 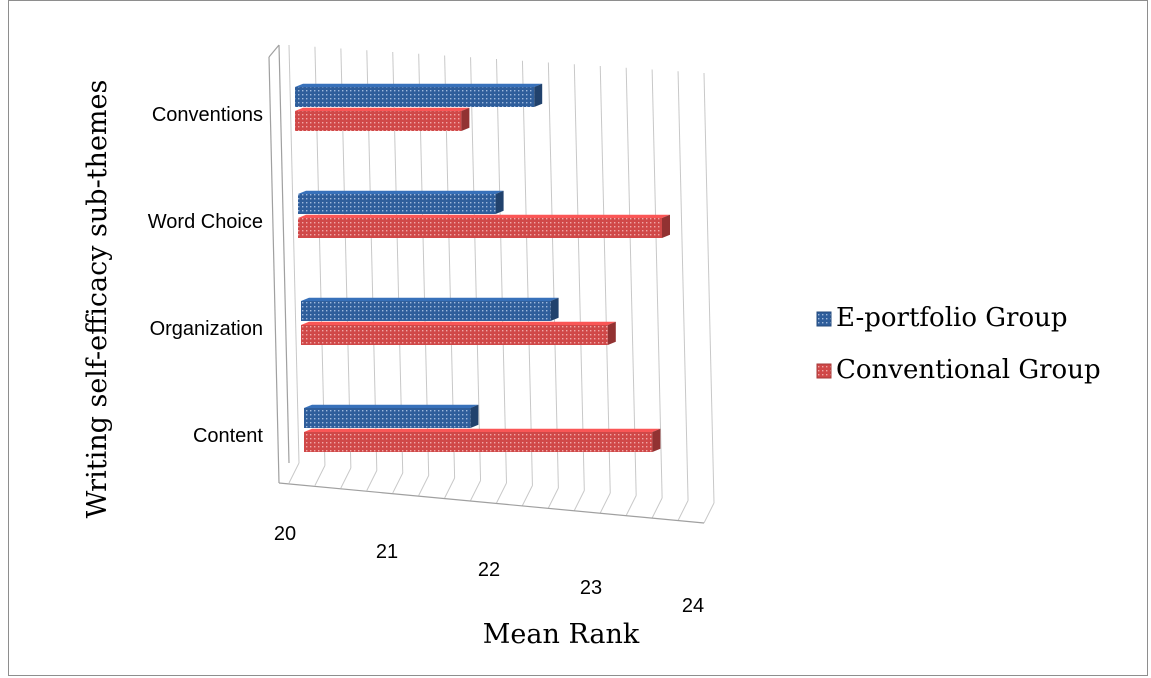 I want to click on category-label: Word Choice, so click(x=205, y=222).